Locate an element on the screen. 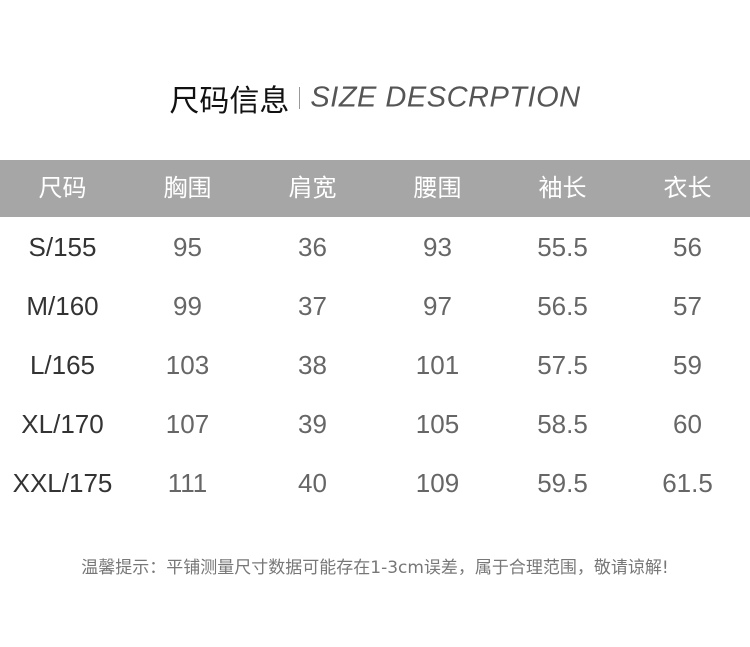 The width and height of the screenshot is (750, 647). value-cell: 56 is located at coordinates (687, 247).